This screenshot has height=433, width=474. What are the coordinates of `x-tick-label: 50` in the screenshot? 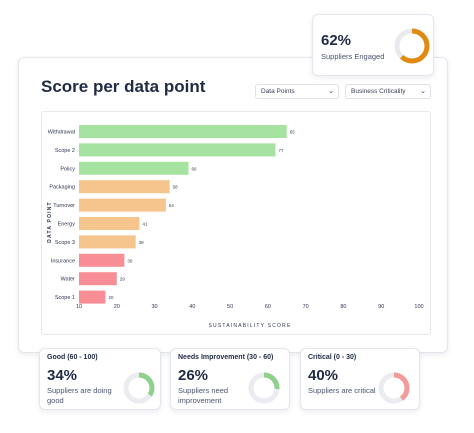 It's located at (230, 307).